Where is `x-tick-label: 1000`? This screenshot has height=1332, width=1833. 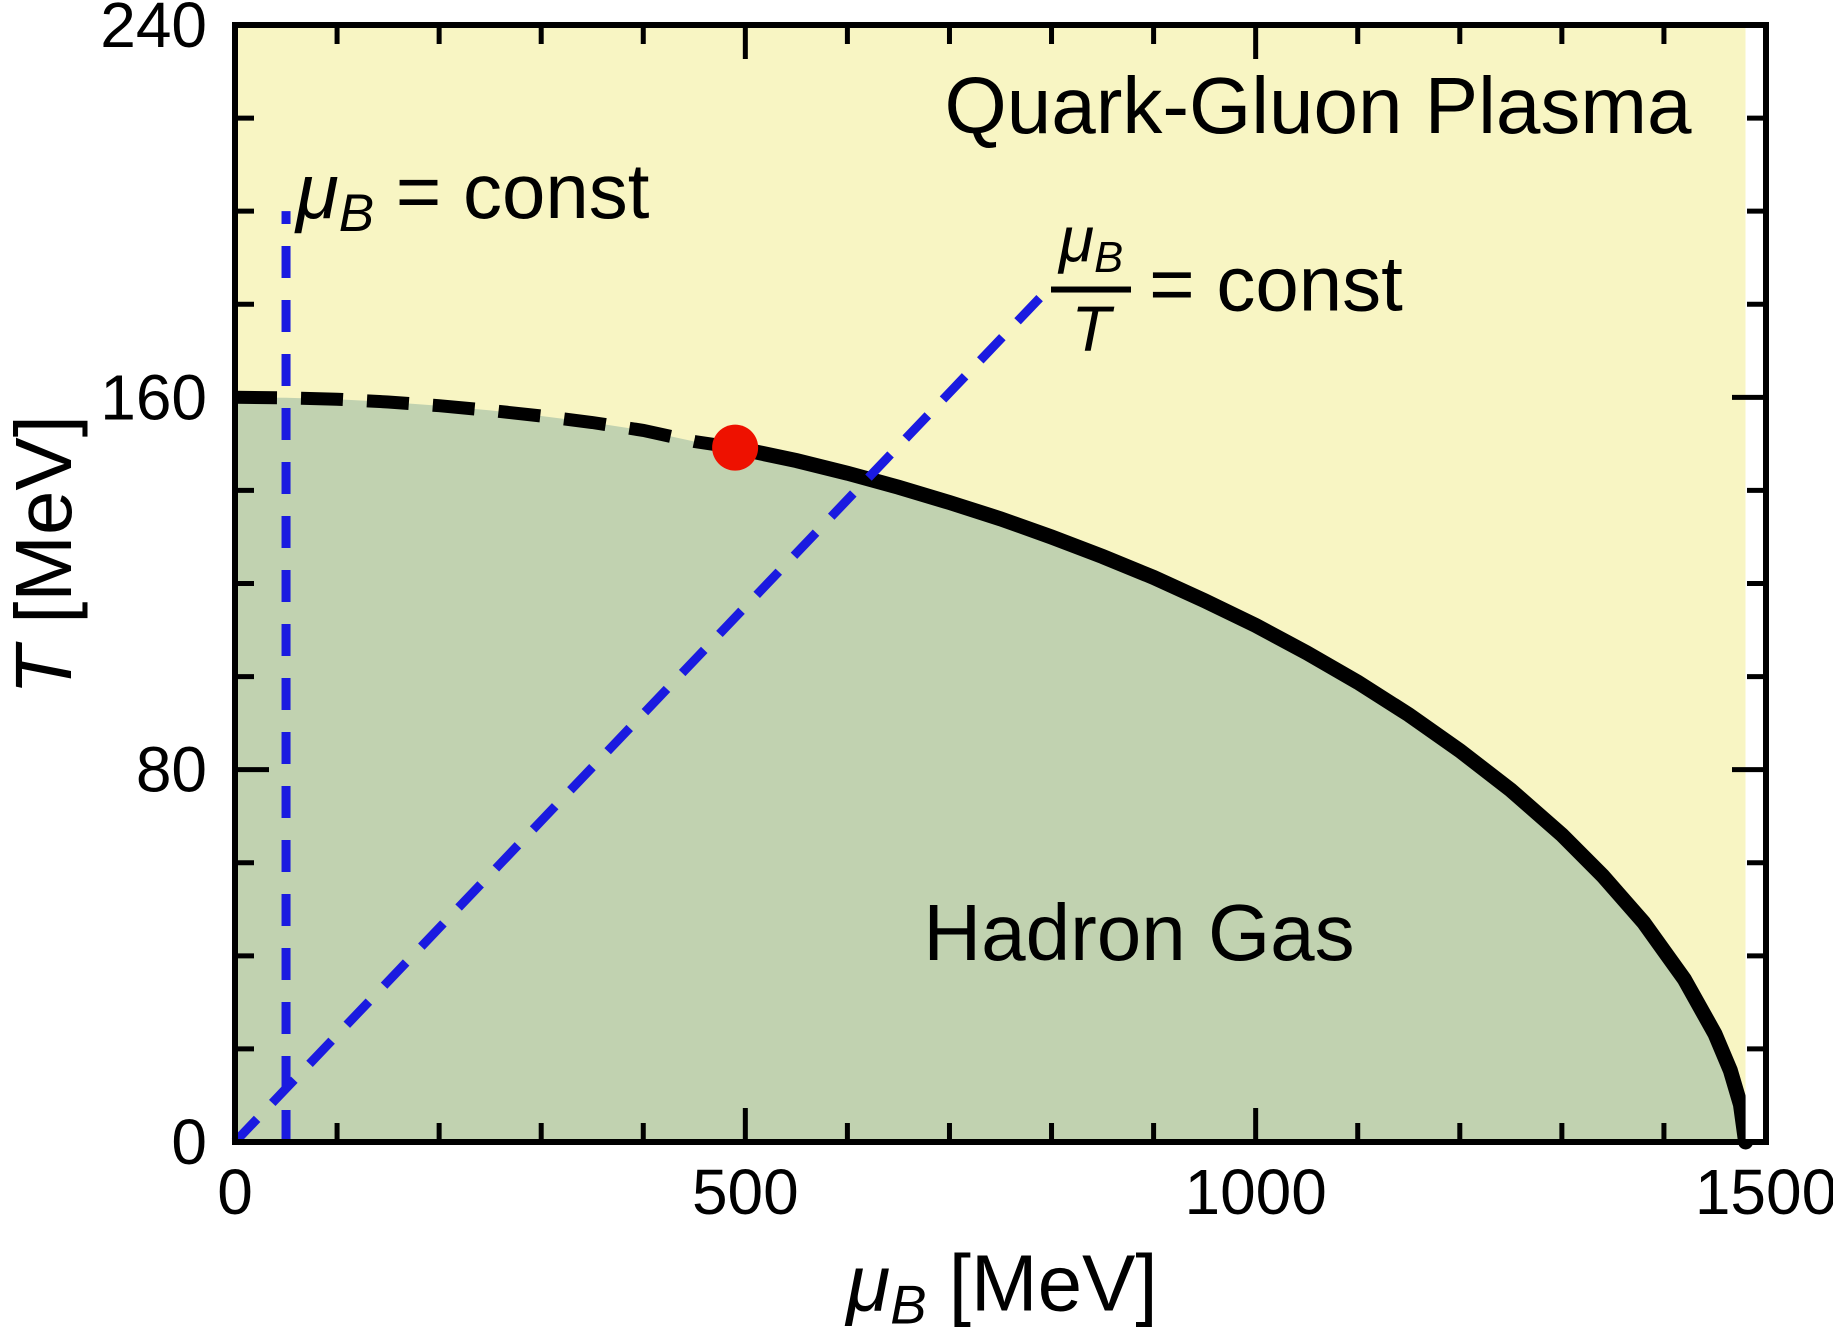 x-tick-label: 1000 is located at coordinates (1255, 1192).